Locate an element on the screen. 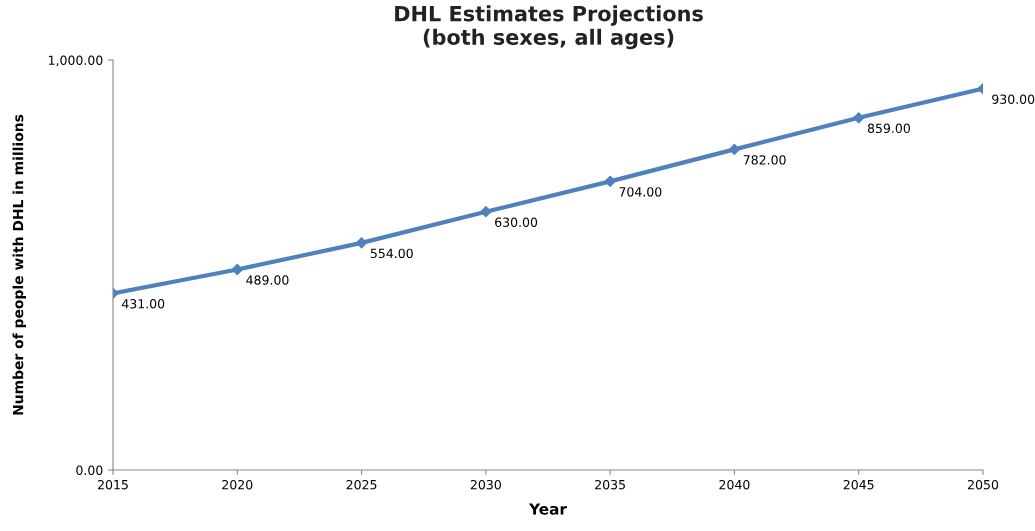 Image resolution: width=1035 pixels, height=531 pixels. x-tick-label: 2020 is located at coordinates (237, 484).